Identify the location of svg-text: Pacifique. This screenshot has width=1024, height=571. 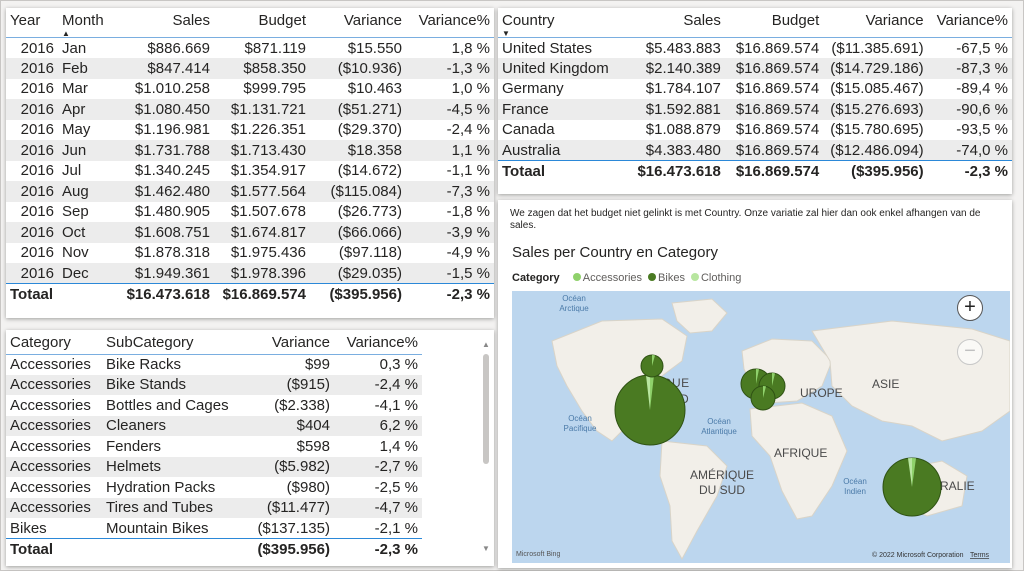
(580, 428).